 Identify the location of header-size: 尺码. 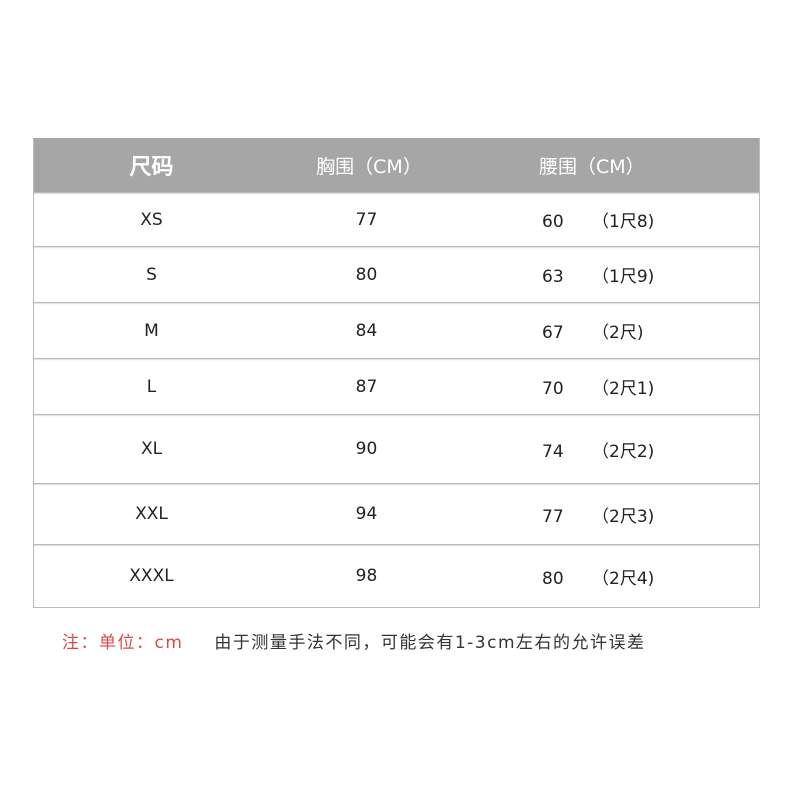
(151, 167).